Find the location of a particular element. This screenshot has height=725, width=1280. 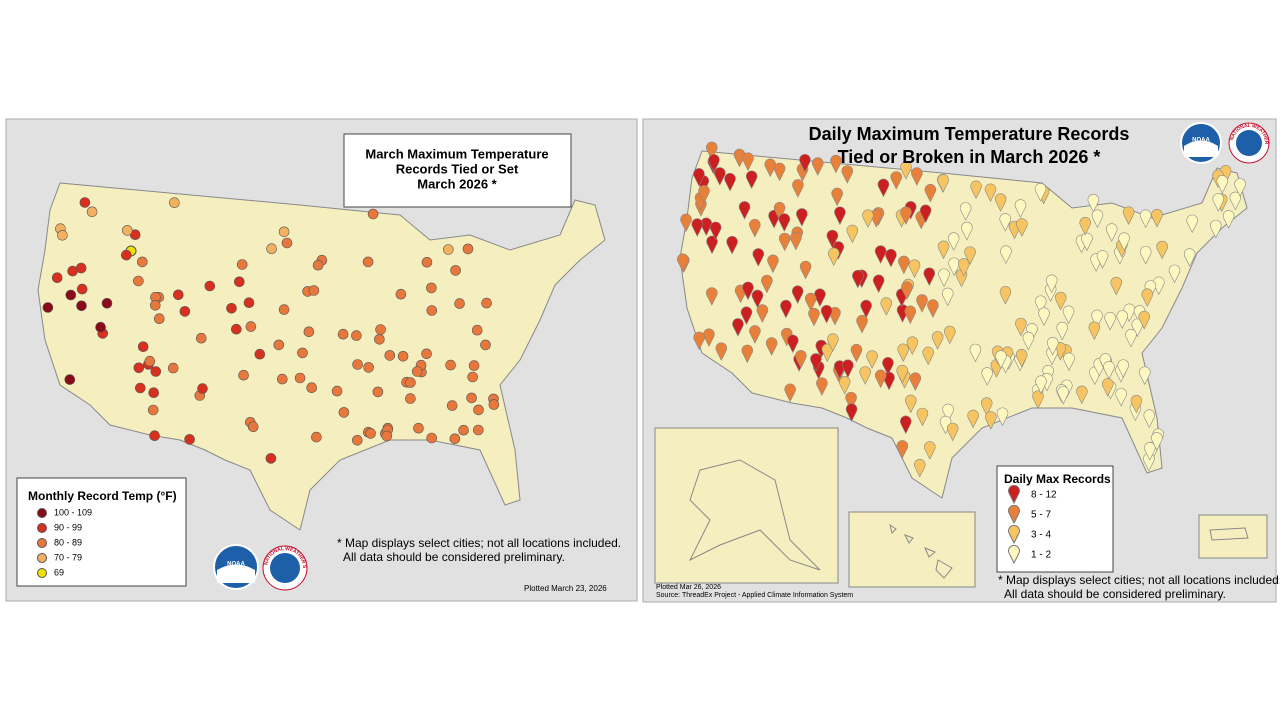

right-title: Tied or Broken in March 2026 * is located at coordinates (969, 157).